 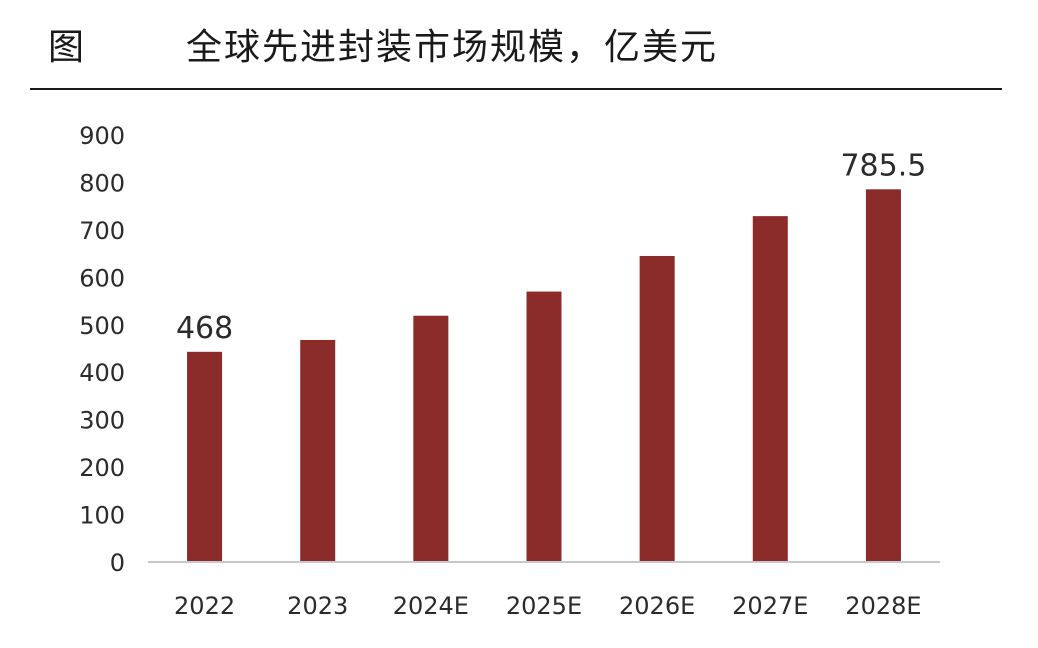 I want to click on y-tick-label: 400, so click(x=102, y=373).